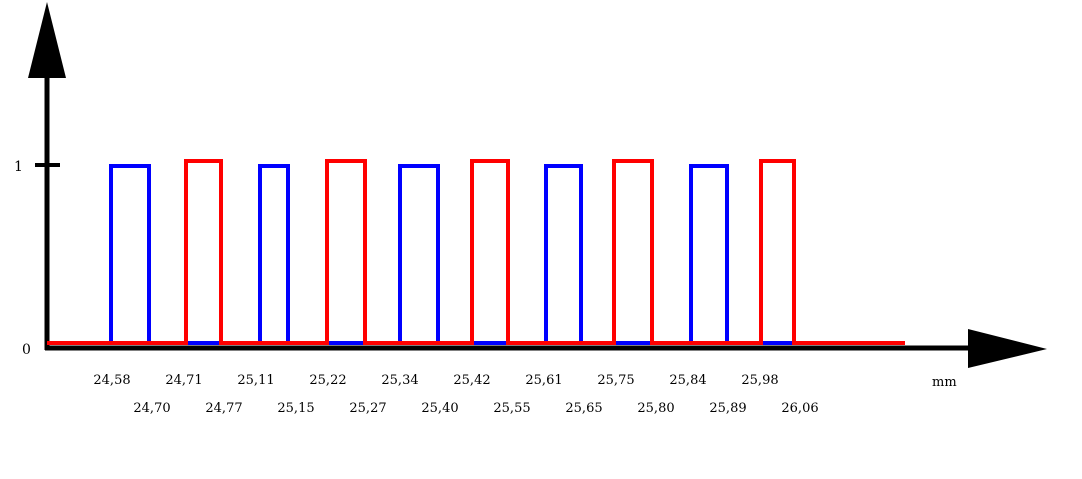  Describe the element at coordinates (399, 380) in the screenshot. I see `tick-label: 25,34` at that location.